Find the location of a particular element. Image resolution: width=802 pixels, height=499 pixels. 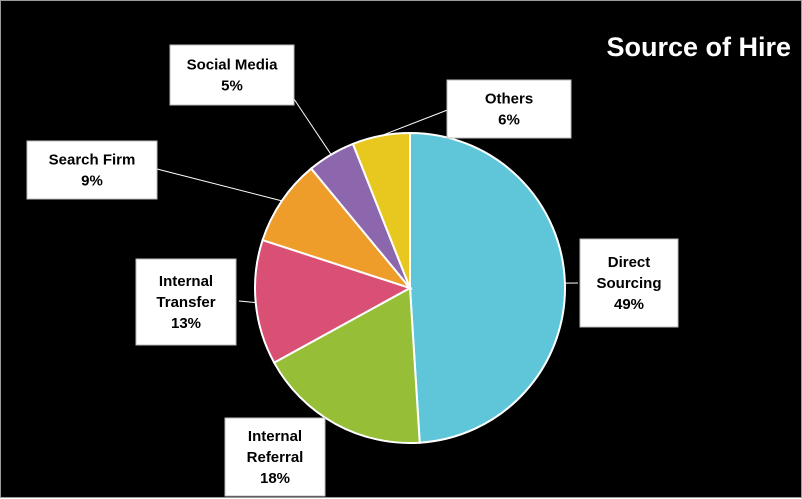

data-label-category: Search Firm is located at coordinates (92, 160).